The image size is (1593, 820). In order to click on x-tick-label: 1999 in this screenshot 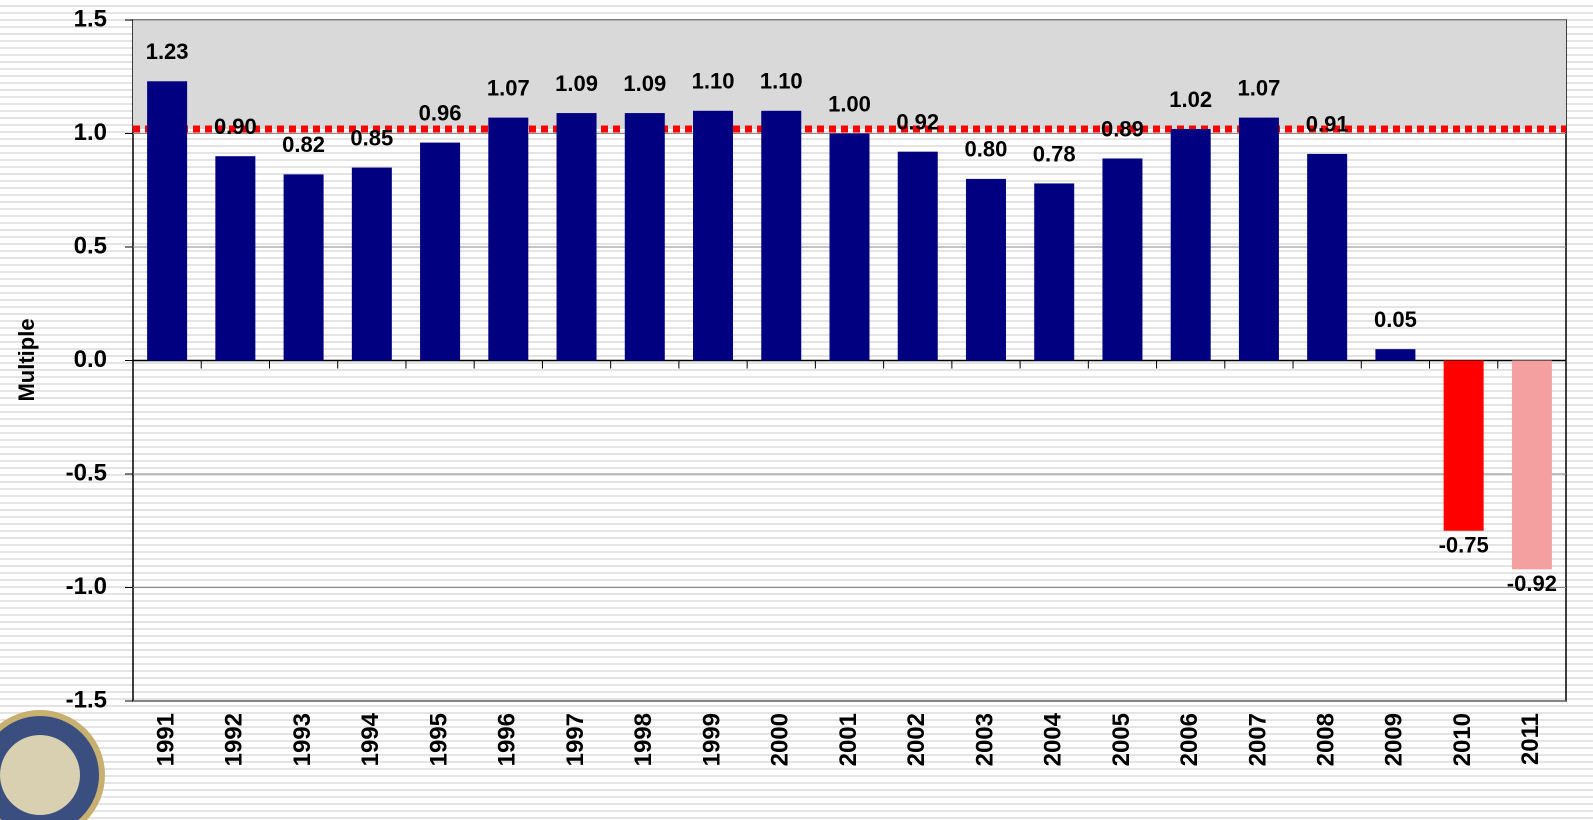, I will do `click(711, 739)`.